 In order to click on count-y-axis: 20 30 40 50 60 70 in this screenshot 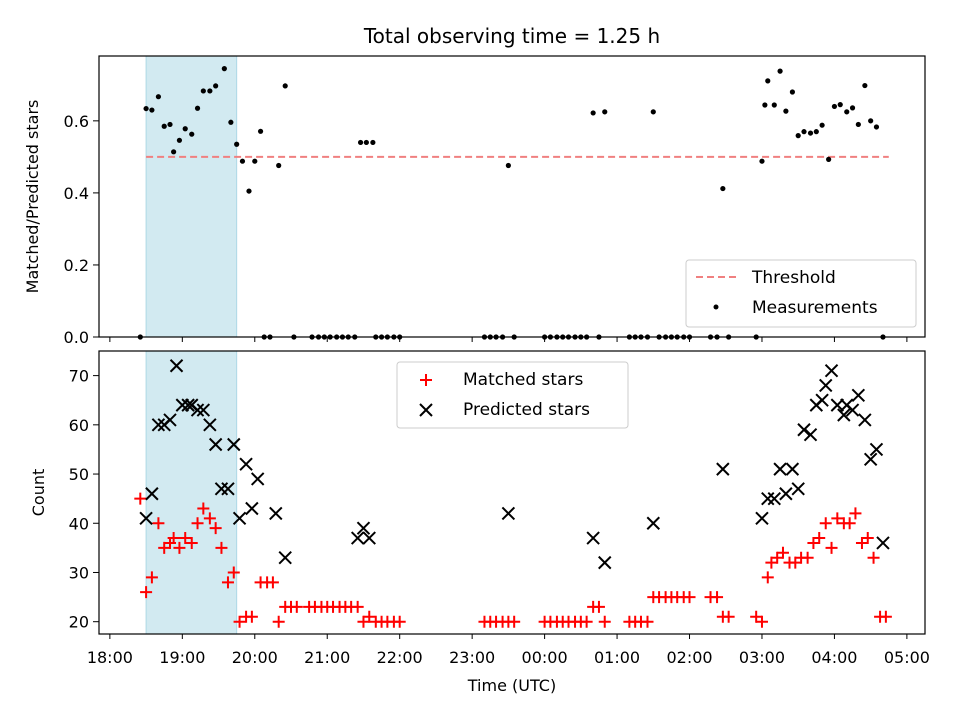, I will do `click(84, 499)`.